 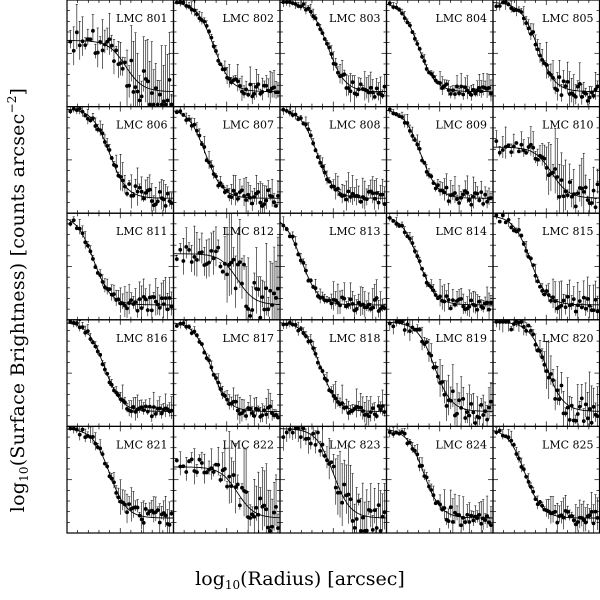 I want to click on panel-lmc-823: LMC 823, so click(x=333, y=479).